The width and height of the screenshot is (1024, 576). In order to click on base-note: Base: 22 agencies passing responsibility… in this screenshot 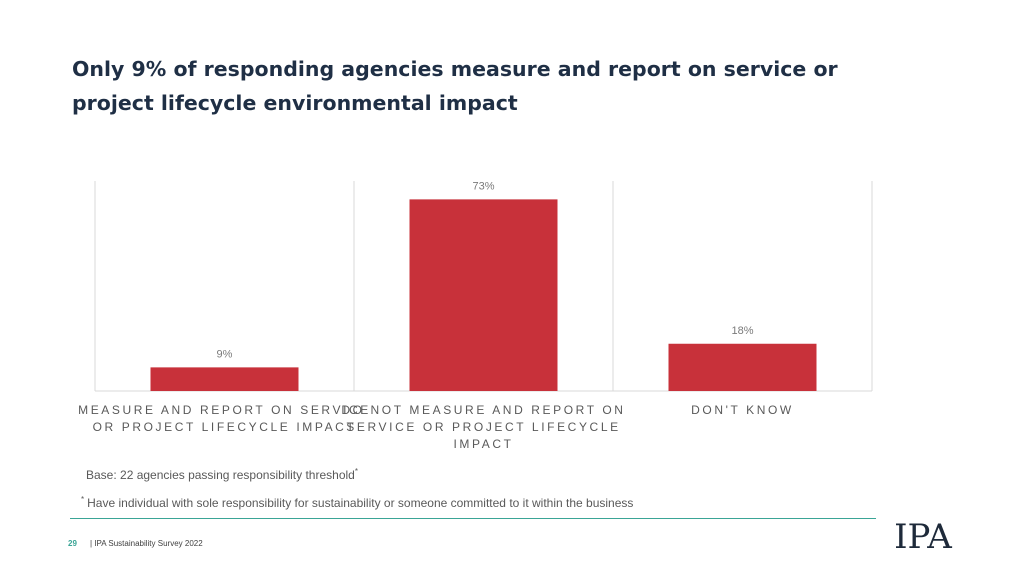, I will do `click(222, 474)`.